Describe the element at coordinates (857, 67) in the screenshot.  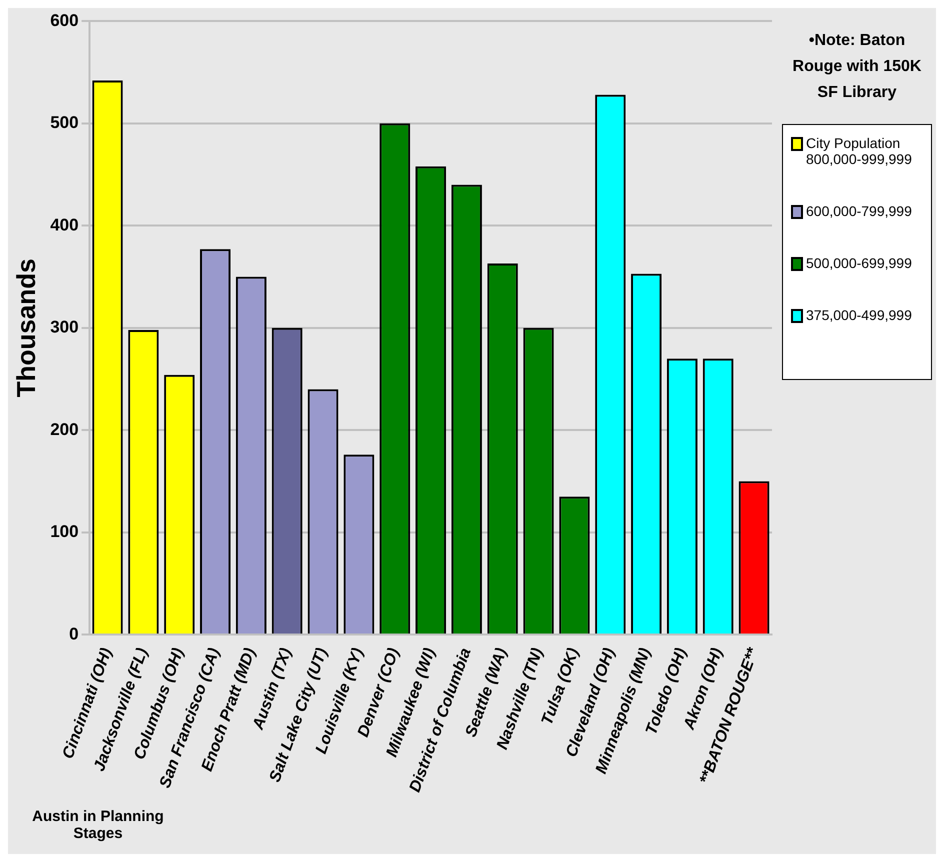
I see `text: •Note: Baton Rouge with 150K SF Library` at that location.